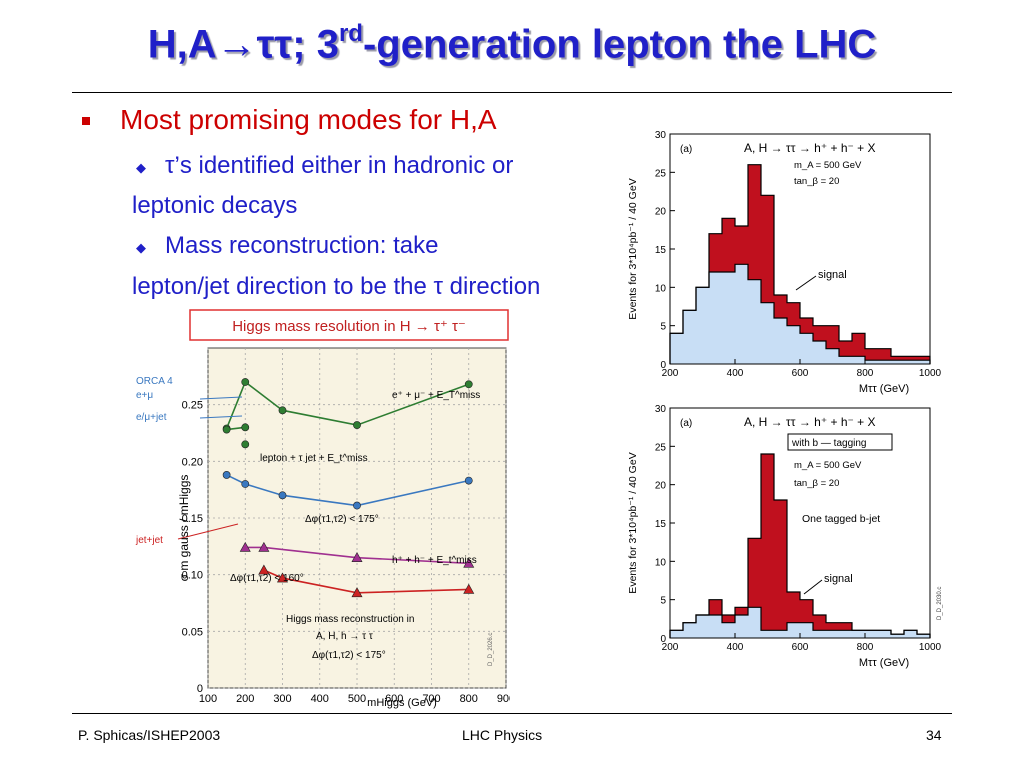 The width and height of the screenshot is (1024, 768). What do you see at coordinates (192, 462) in the screenshot?
I see `y-tick-label: 0.20` at bounding box center [192, 462].